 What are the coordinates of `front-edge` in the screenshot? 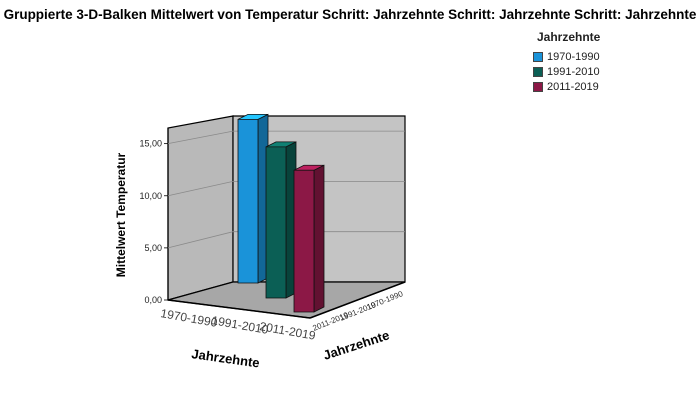 It's located at (239, 309).